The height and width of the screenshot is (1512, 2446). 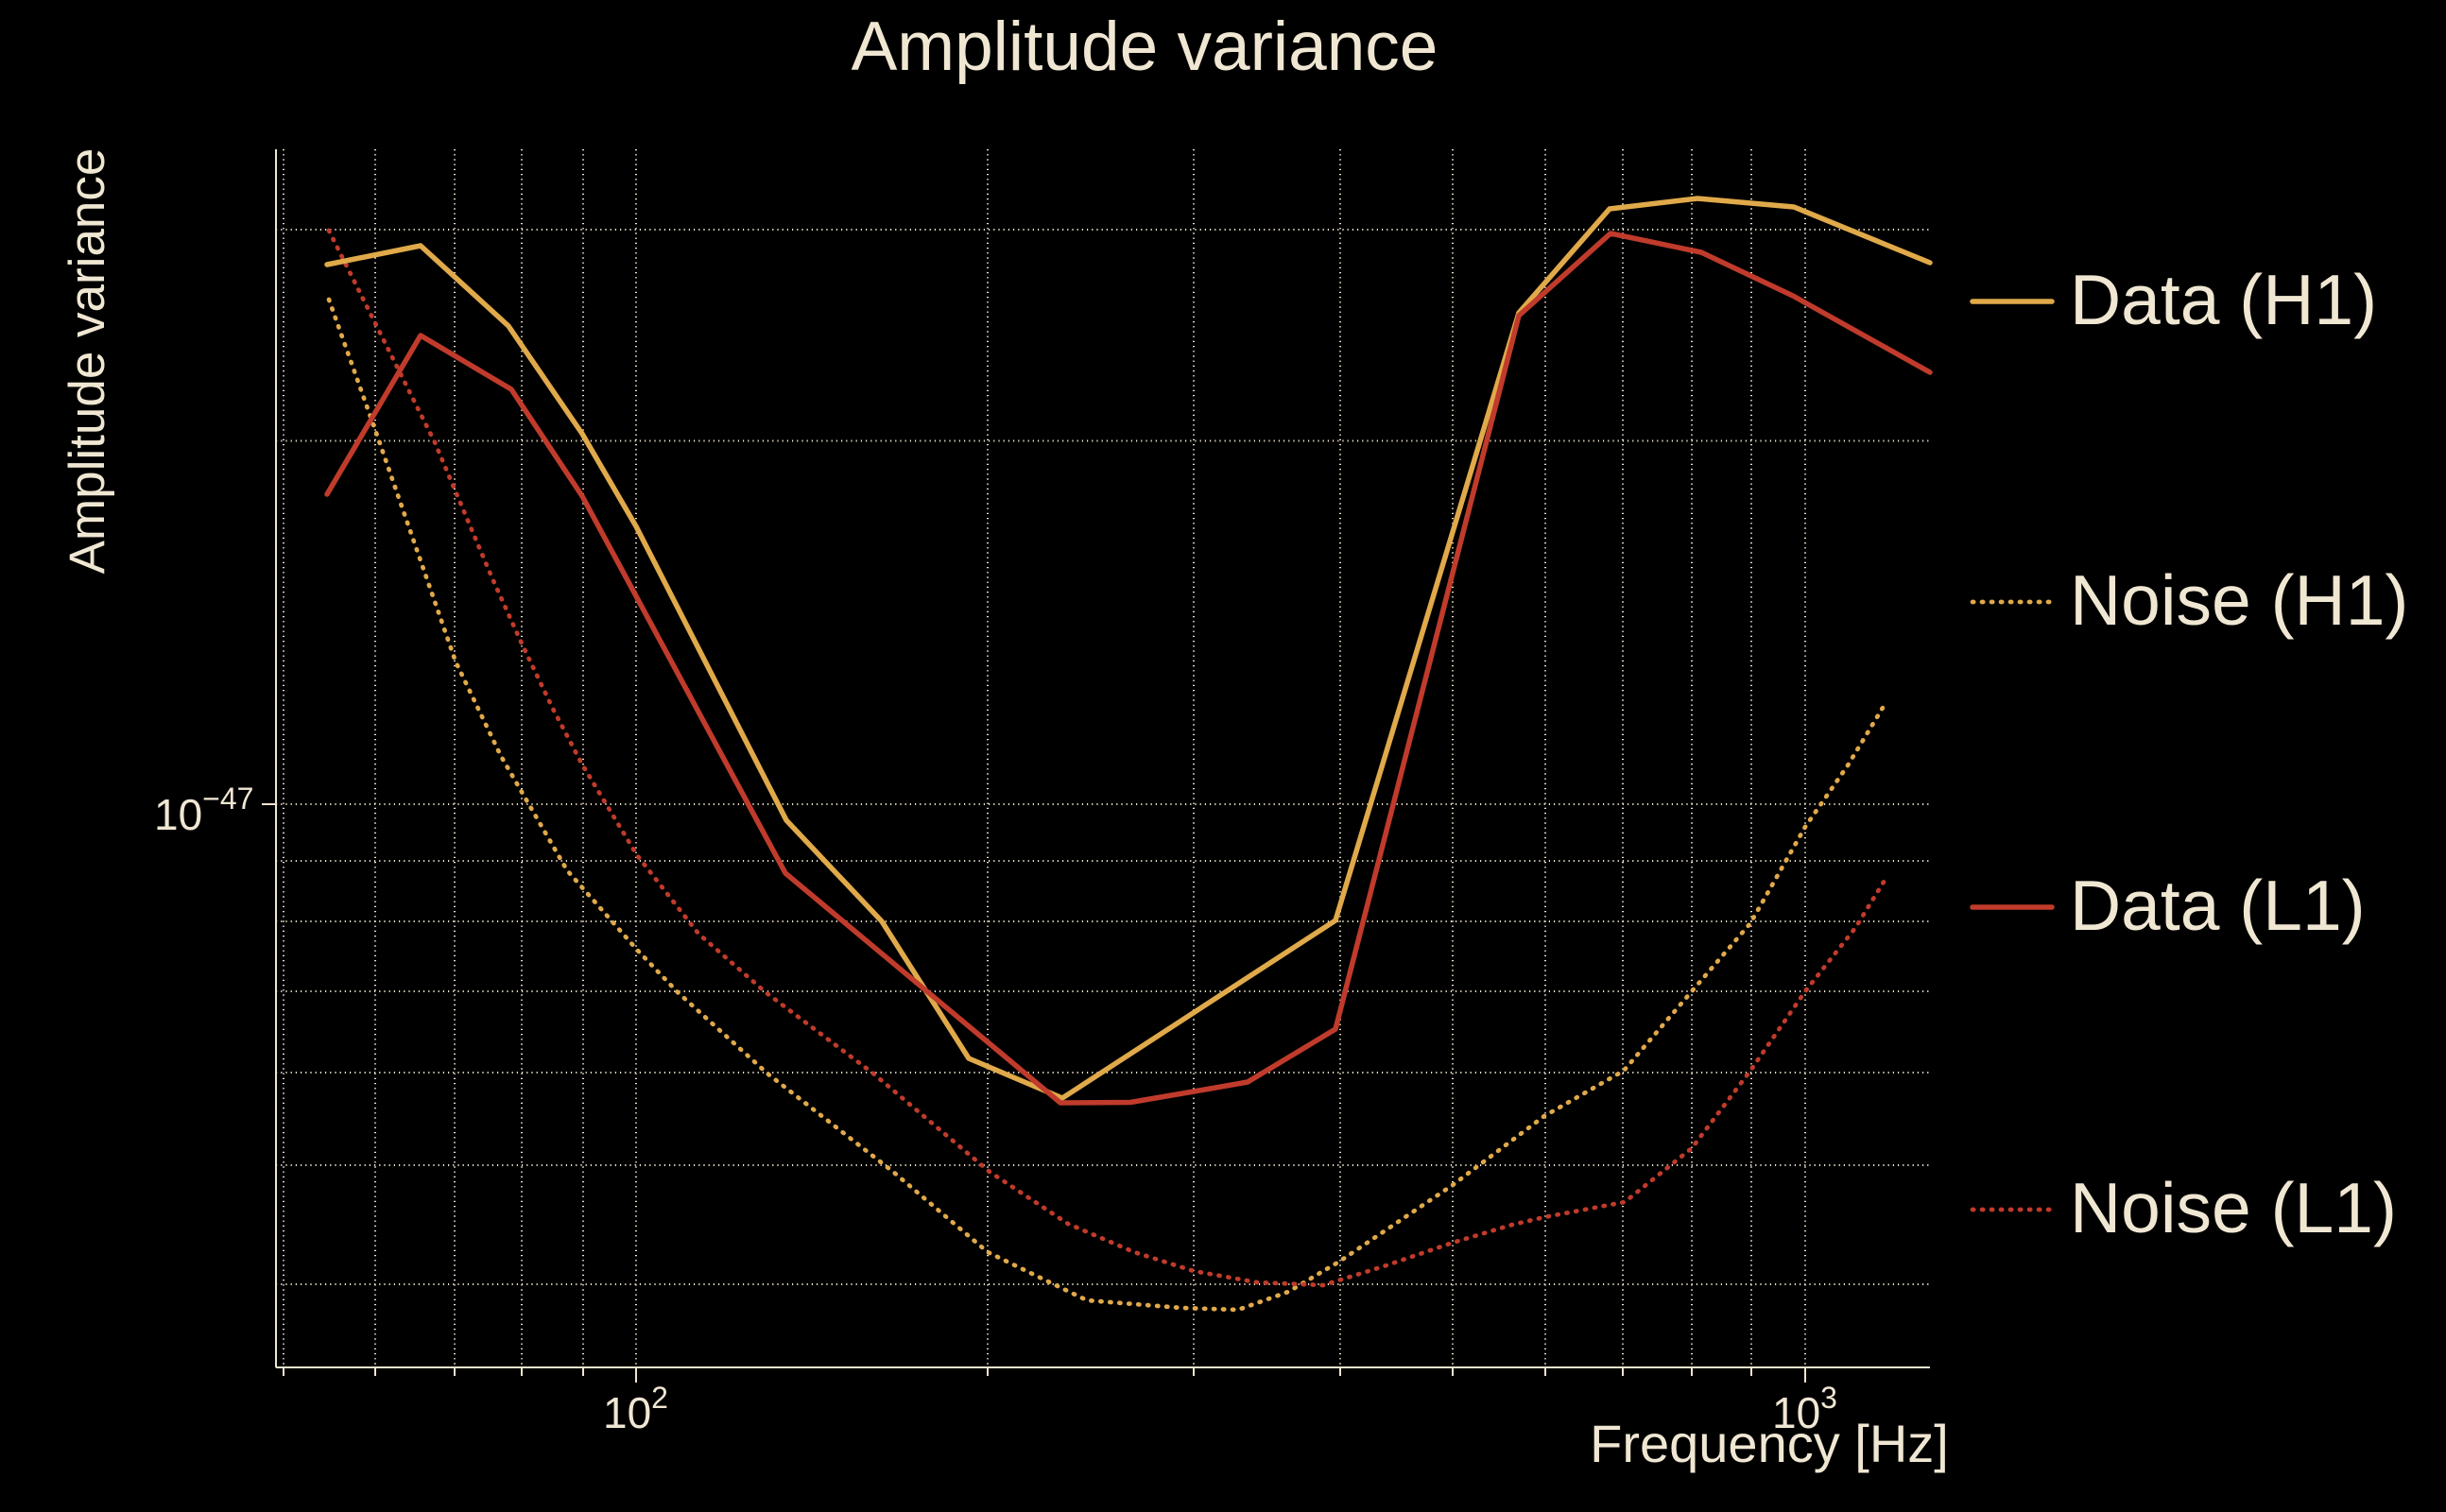 What do you see at coordinates (1769, 1443) in the screenshot?
I see `svg-text: Frequency [Hz]` at bounding box center [1769, 1443].